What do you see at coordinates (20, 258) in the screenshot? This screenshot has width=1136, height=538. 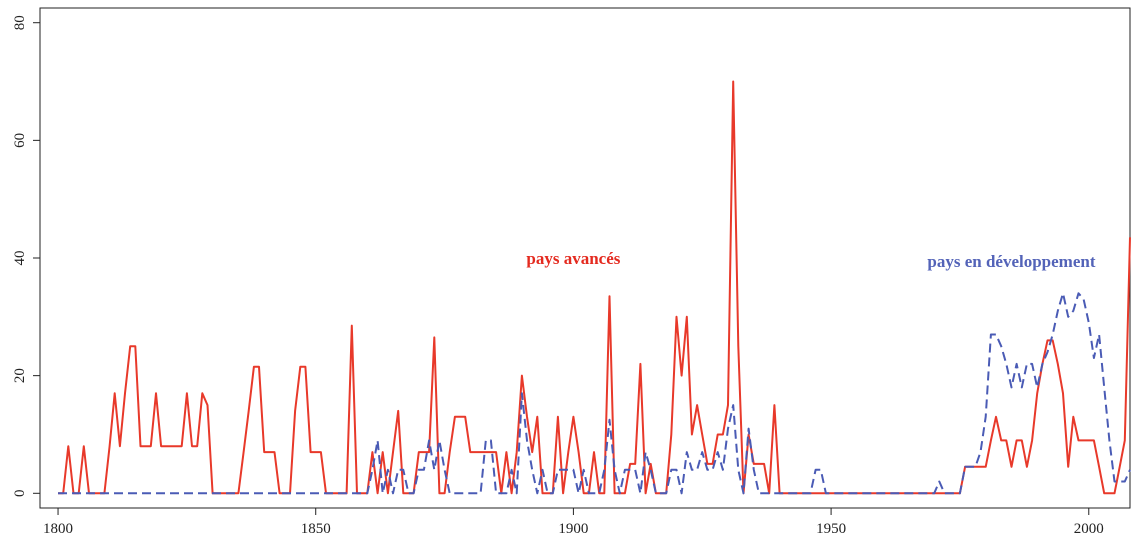 I see `y-tick-label: 40` at bounding box center [20, 258].